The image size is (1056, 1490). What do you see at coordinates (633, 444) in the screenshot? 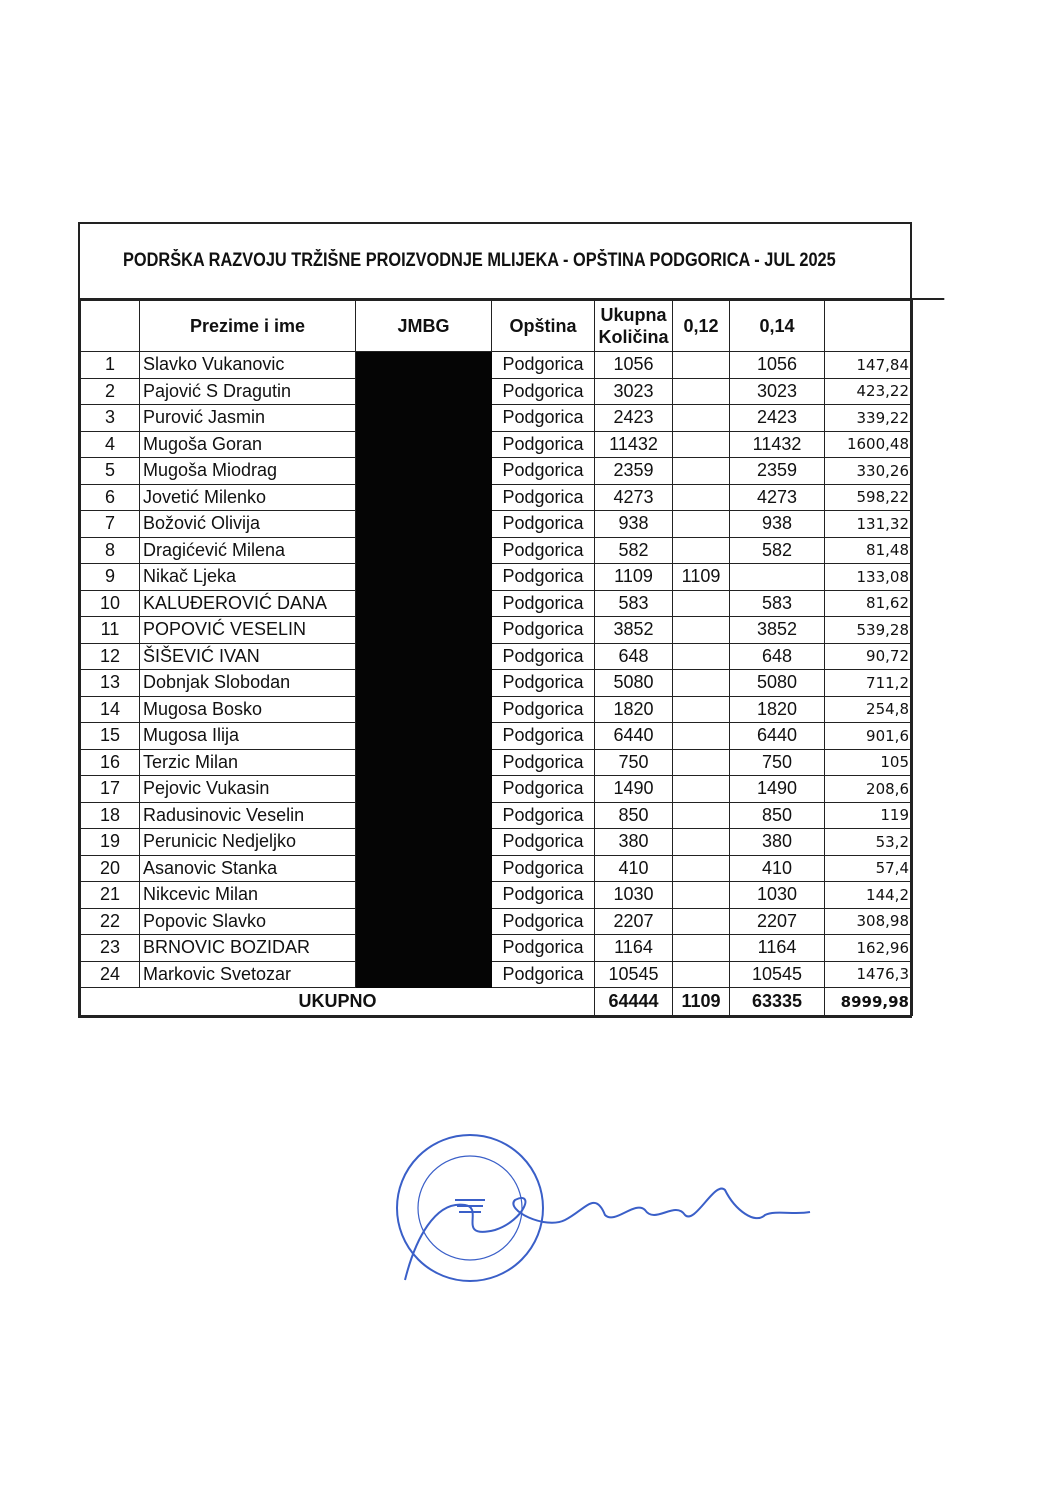
I see `row-ukupna: 11432` at bounding box center [633, 444].